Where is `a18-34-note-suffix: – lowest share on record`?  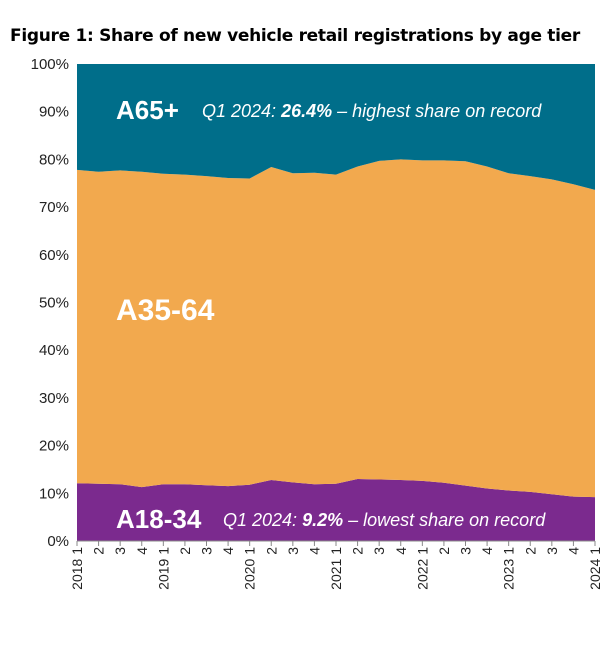
a18-34-note-suffix: – lowest share on record is located at coordinates (444, 520).